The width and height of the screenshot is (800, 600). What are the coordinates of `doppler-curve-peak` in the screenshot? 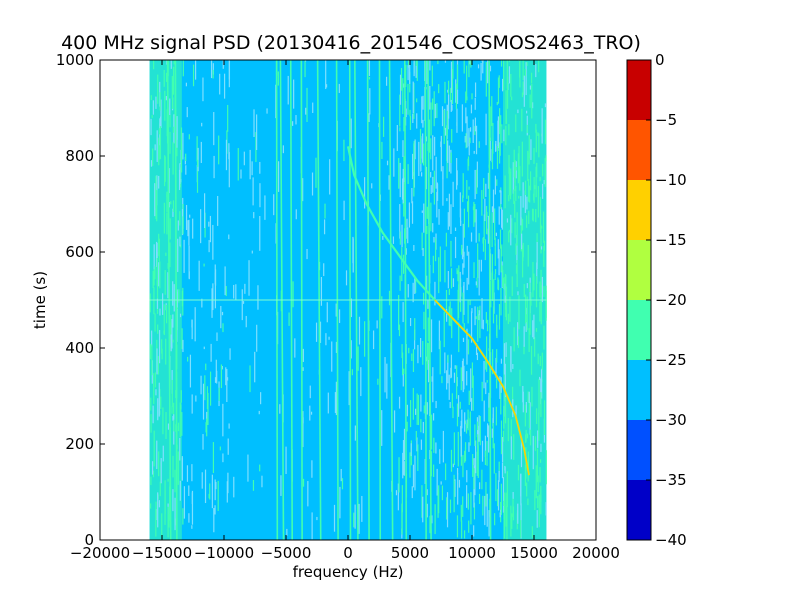 It's located at (482, 387).